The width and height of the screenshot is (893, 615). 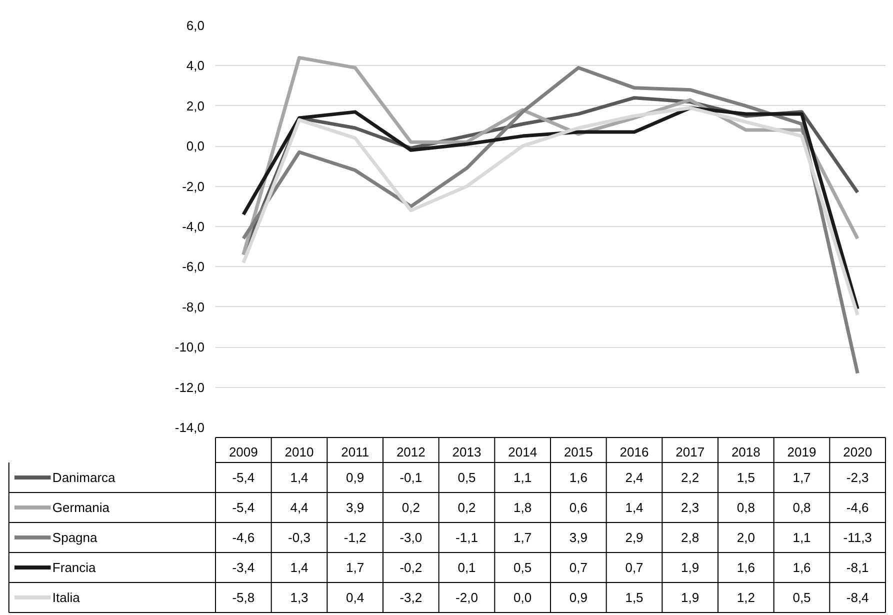 I want to click on data-label: 0,0, so click(x=523, y=597).